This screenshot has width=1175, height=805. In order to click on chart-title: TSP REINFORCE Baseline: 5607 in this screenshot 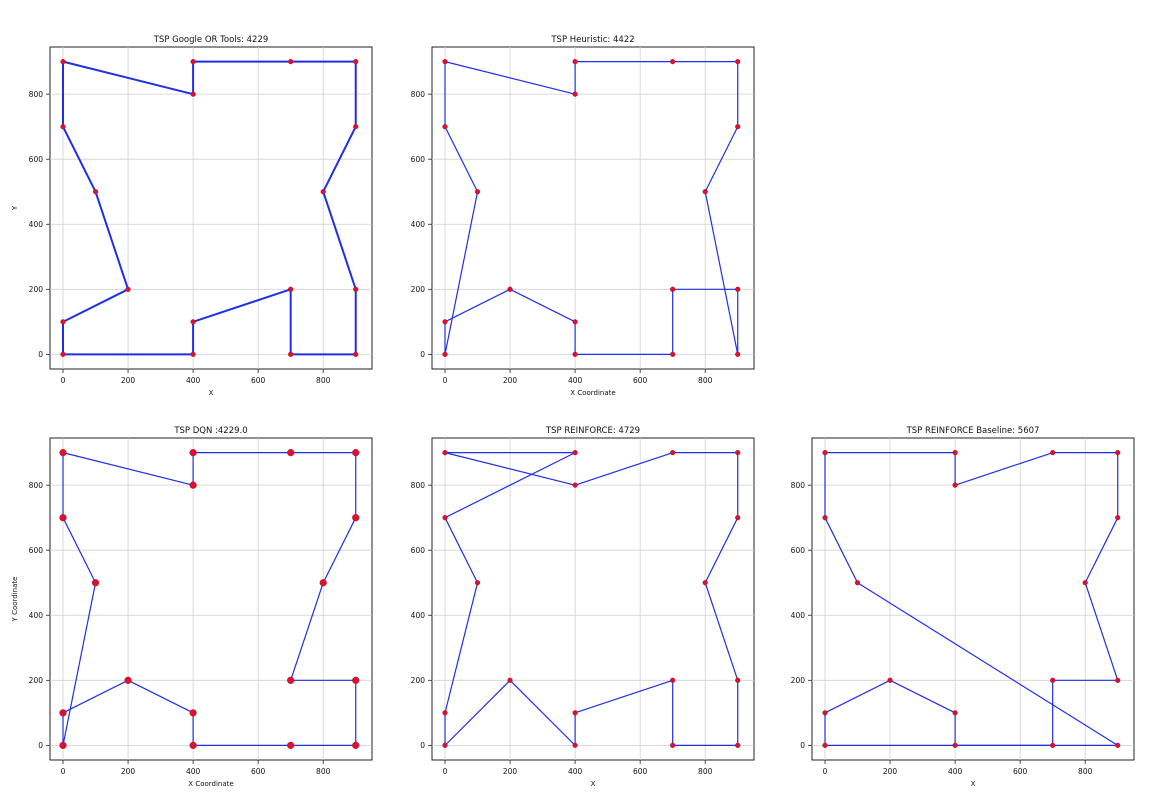, I will do `click(973, 431)`.